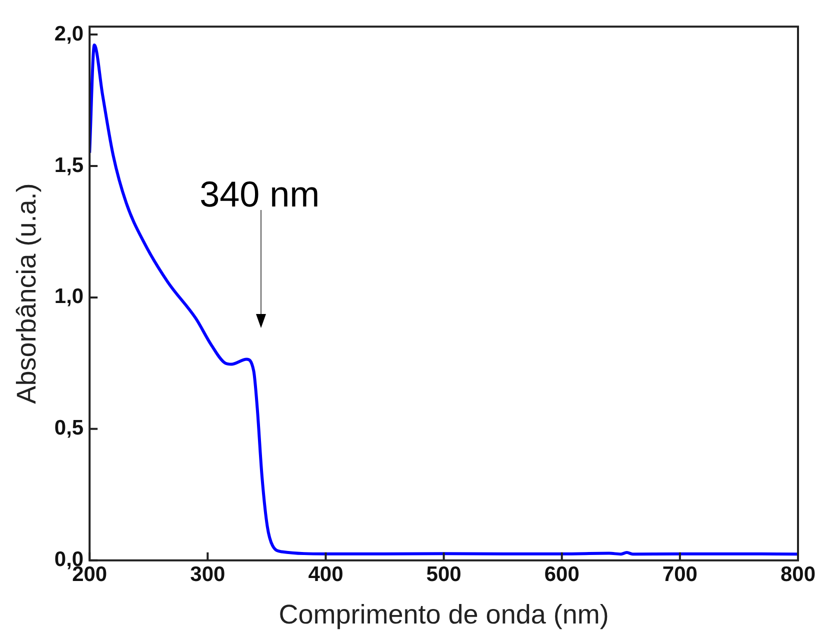 This screenshot has width=828, height=644. What do you see at coordinates (69, 296) in the screenshot?
I see `y-tick-label: 1,0` at bounding box center [69, 296].